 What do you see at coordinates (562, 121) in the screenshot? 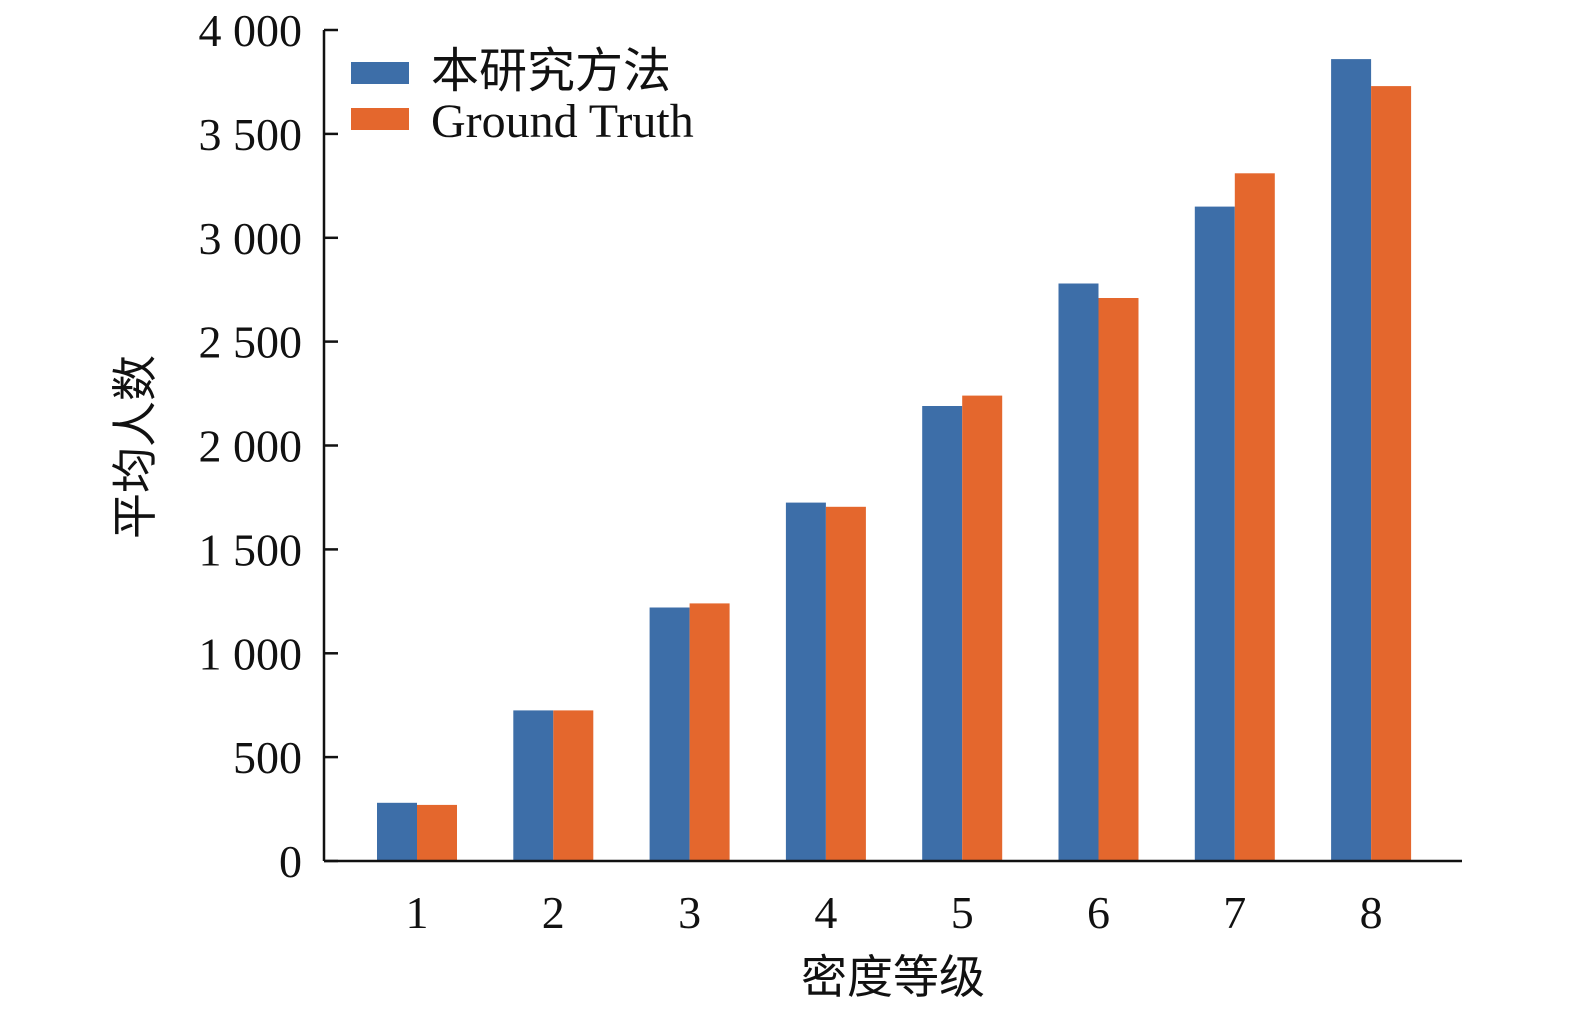
I see `legend-label-series-2: Ground Truth` at bounding box center [562, 121].